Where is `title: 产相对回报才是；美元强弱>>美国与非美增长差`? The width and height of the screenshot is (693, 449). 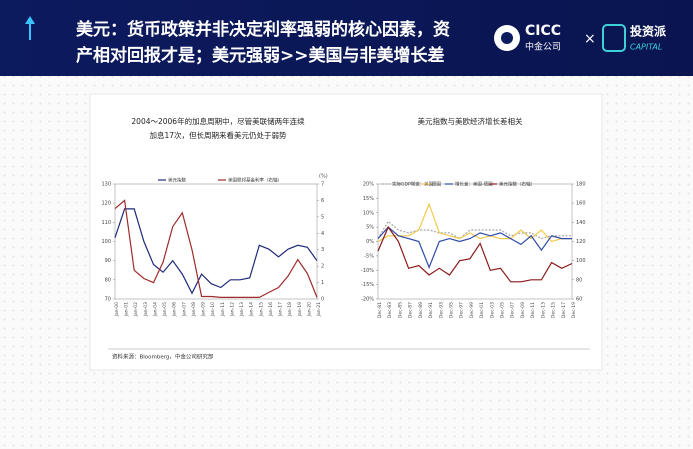 title: 产相对回报才是；美元强弱>>美国与非美增长差 is located at coordinates (260, 55).